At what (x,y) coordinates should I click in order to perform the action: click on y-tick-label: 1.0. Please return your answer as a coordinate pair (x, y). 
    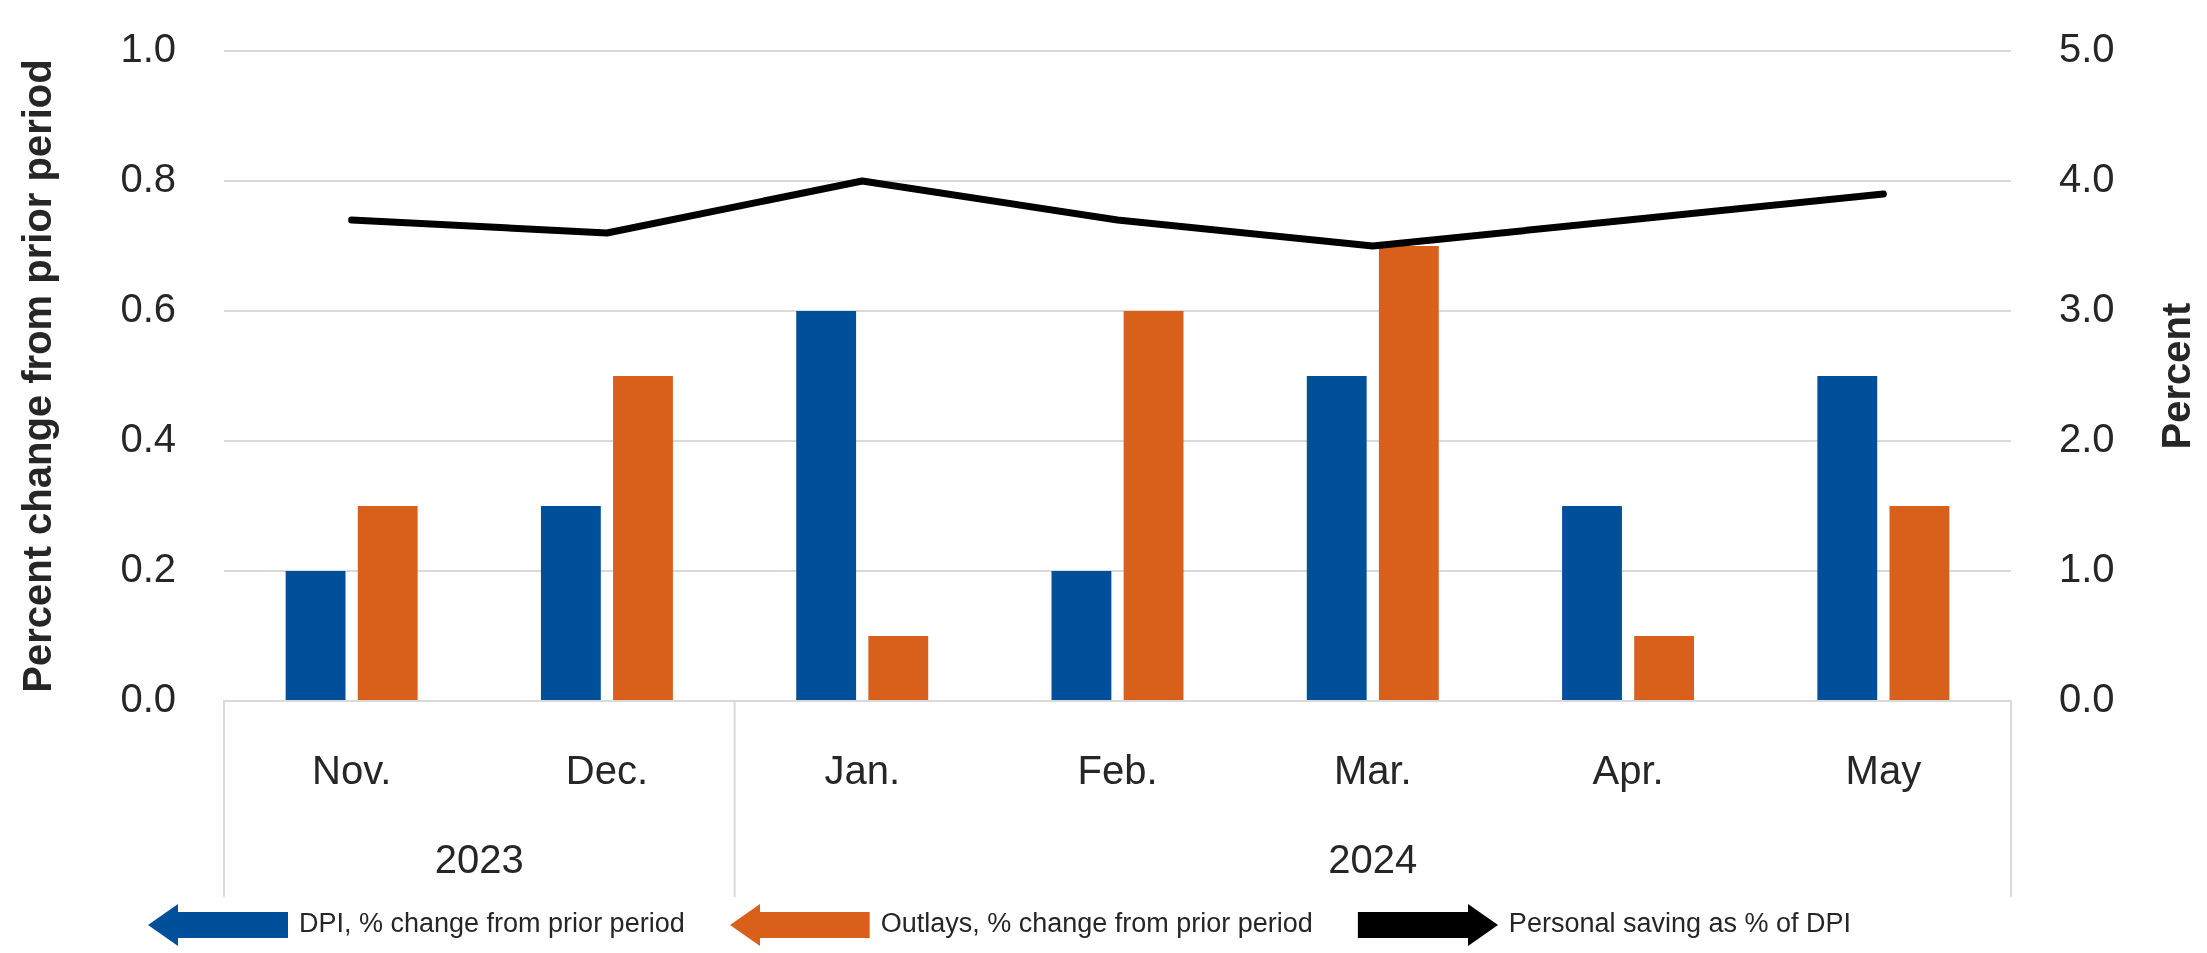
    Looking at the image, I should click on (148, 48).